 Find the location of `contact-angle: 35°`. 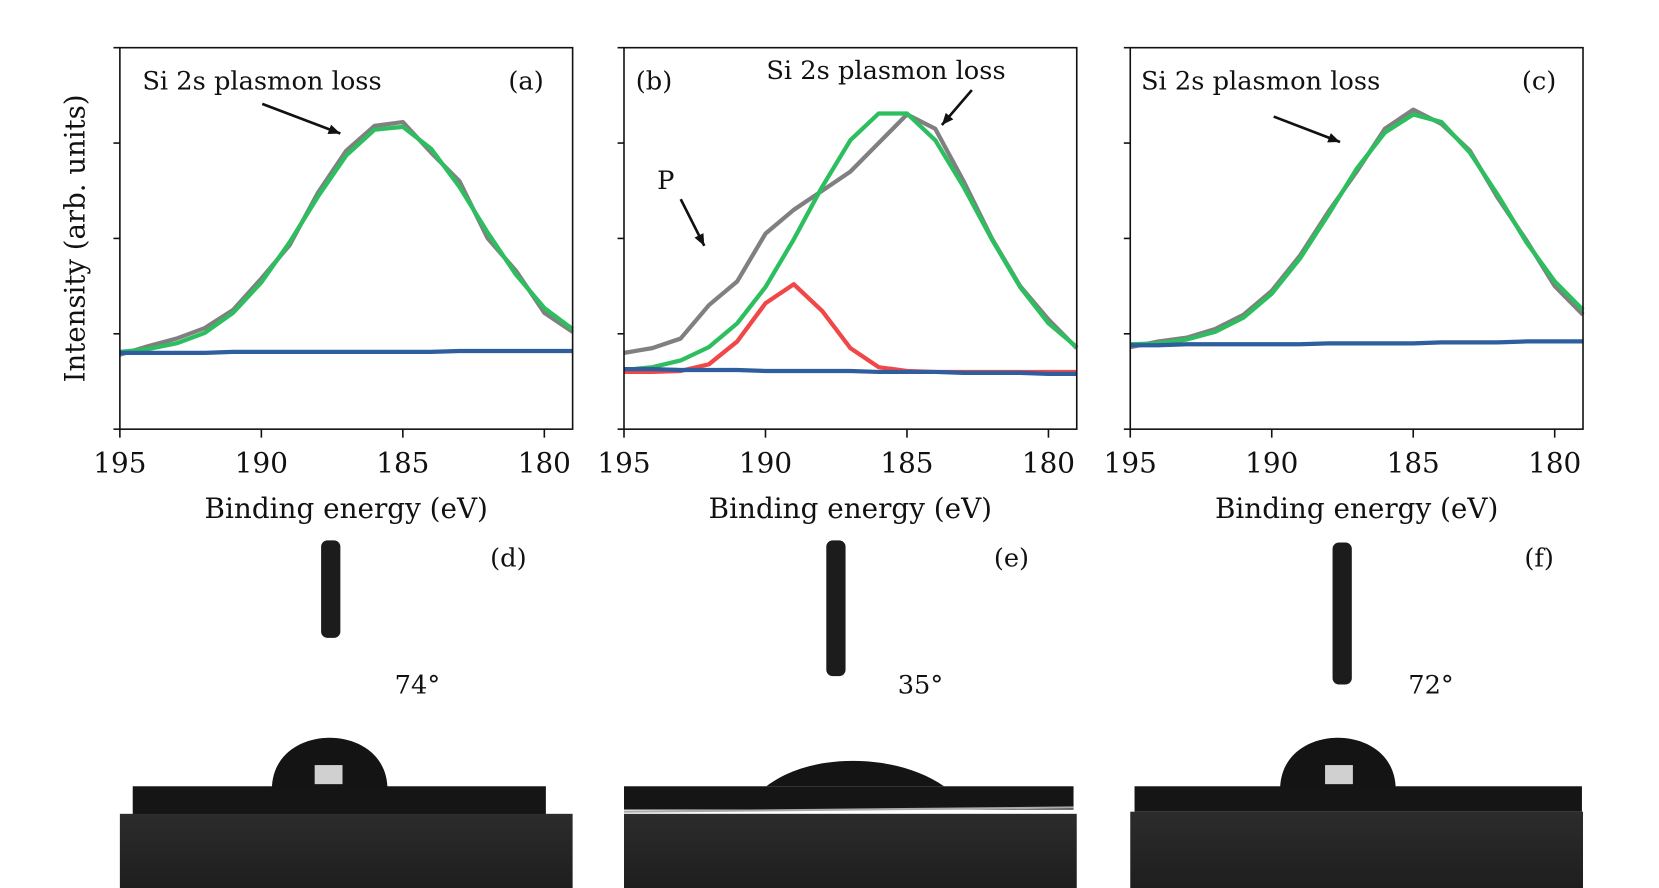

contact-angle: 35° is located at coordinates (921, 686).